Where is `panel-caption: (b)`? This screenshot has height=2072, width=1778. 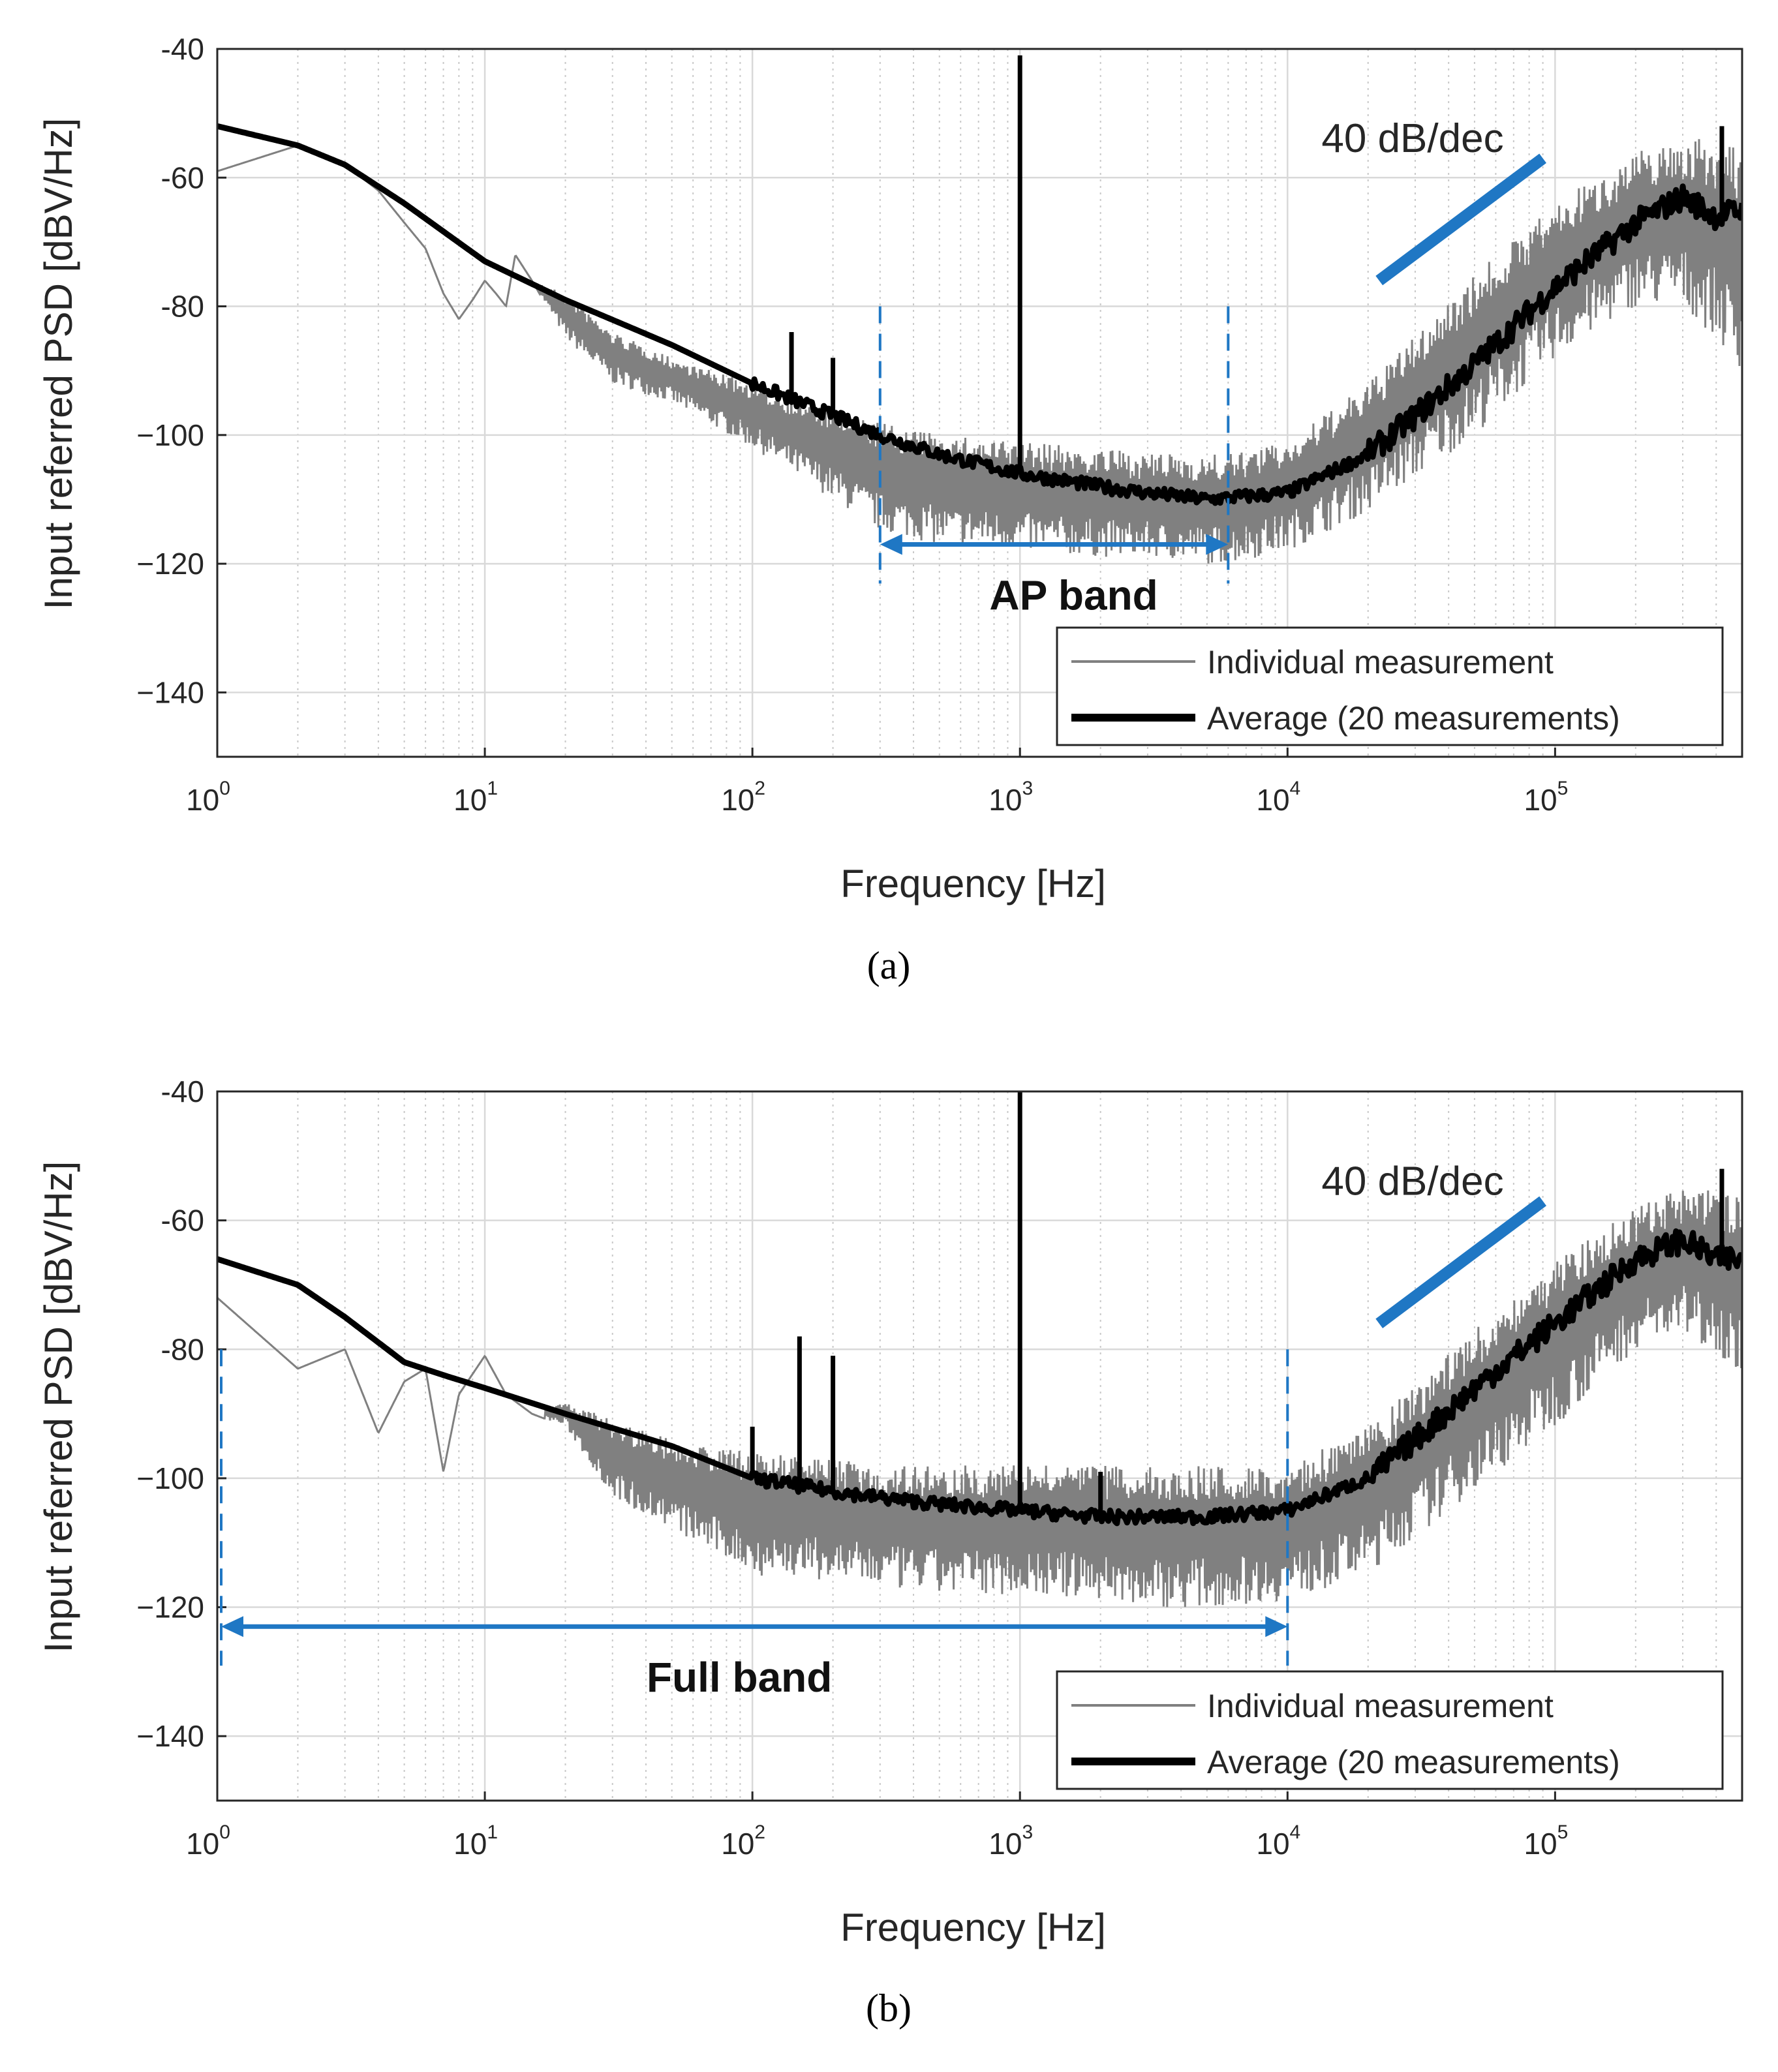
panel-caption: (b) is located at coordinates (889, 2009).